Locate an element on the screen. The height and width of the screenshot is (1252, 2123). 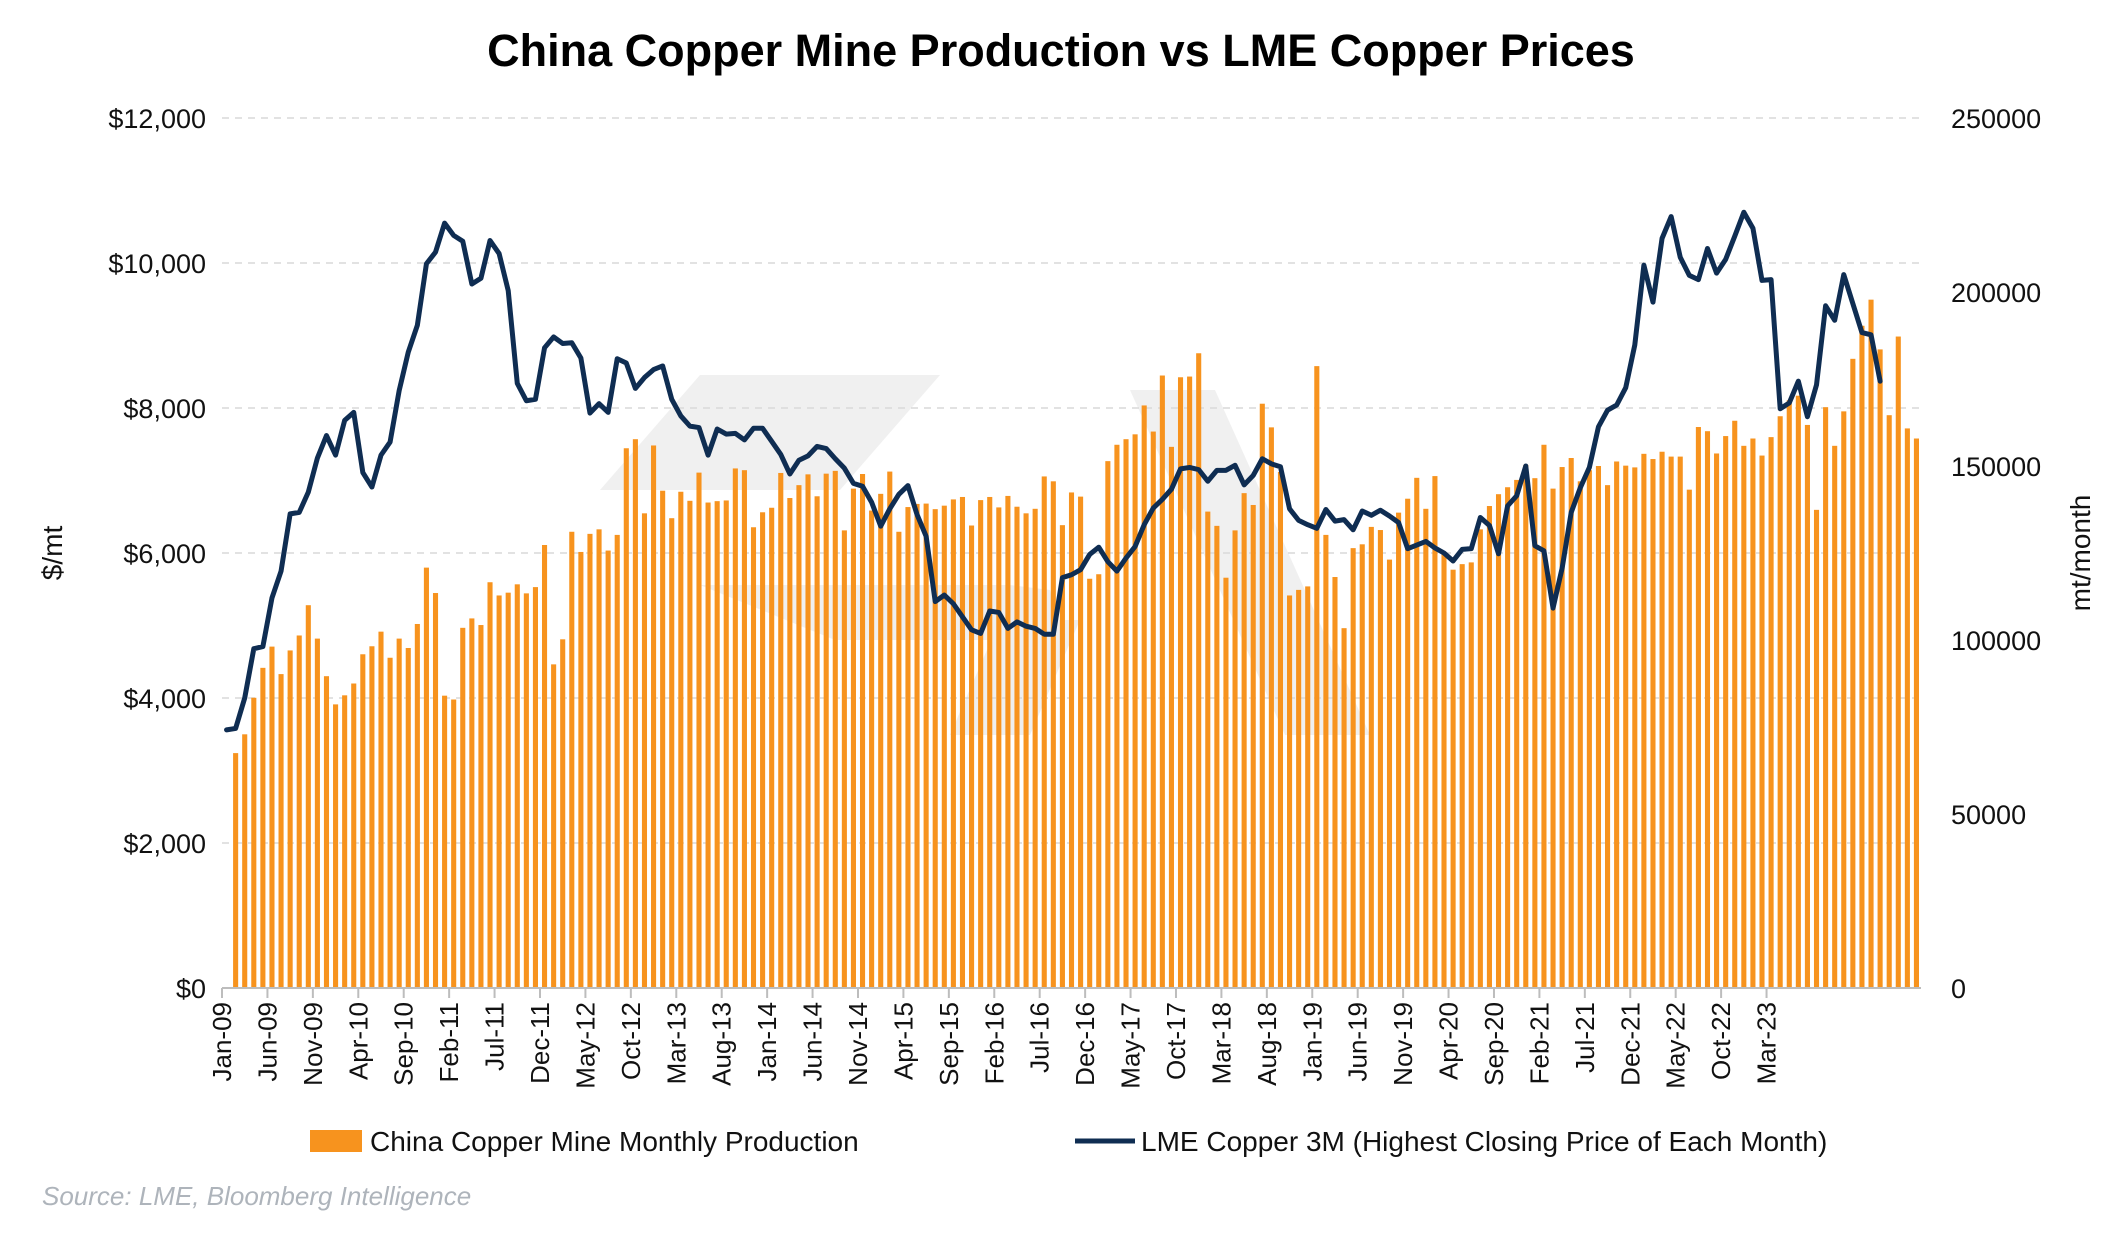
y-right-tick-label: 150000 is located at coordinates (1996, 467).